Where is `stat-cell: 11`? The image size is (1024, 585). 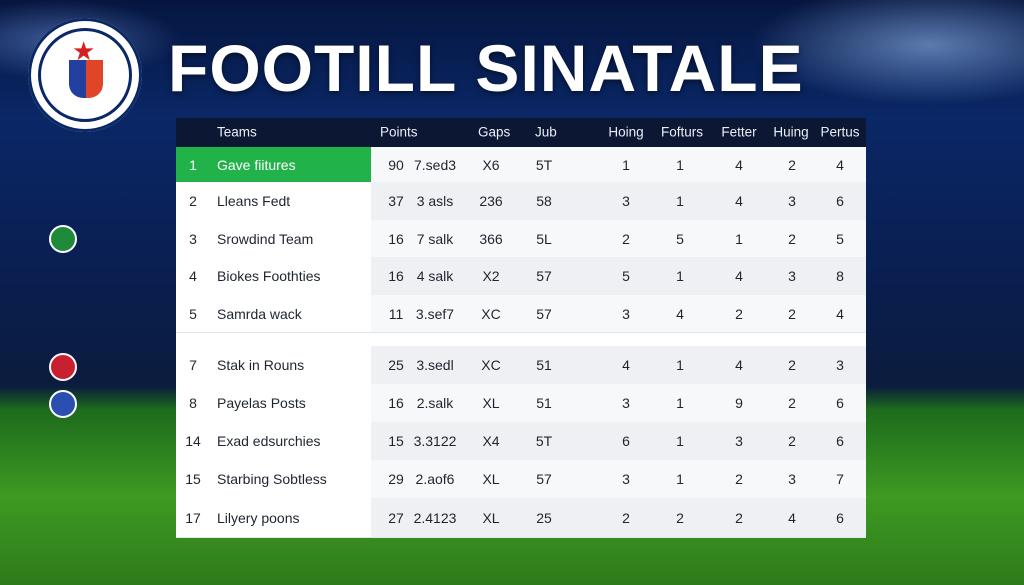
stat-cell: 11 is located at coordinates (396, 313).